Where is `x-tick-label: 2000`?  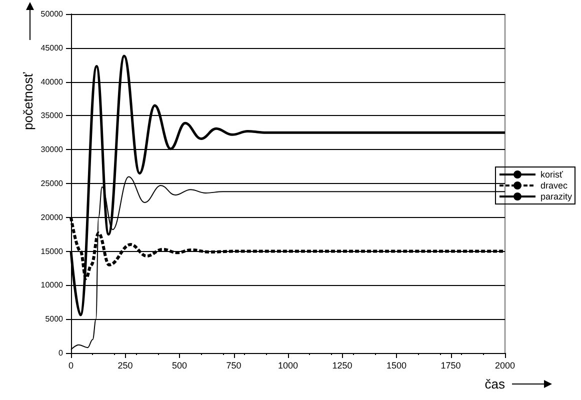 x-tick-label: 2000 is located at coordinates (505, 365).